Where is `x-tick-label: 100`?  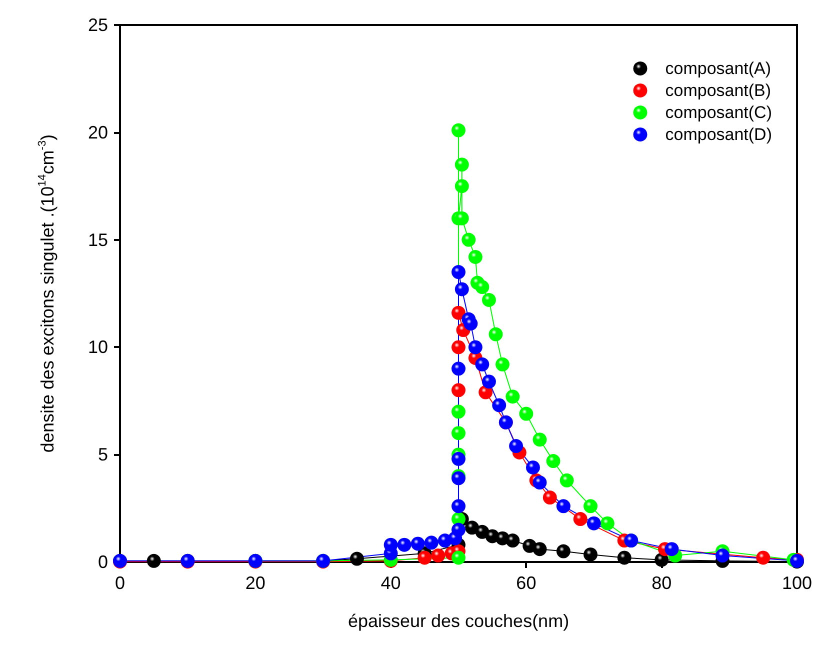 x-tick-label: 100 is located at coordinates (797, 583).